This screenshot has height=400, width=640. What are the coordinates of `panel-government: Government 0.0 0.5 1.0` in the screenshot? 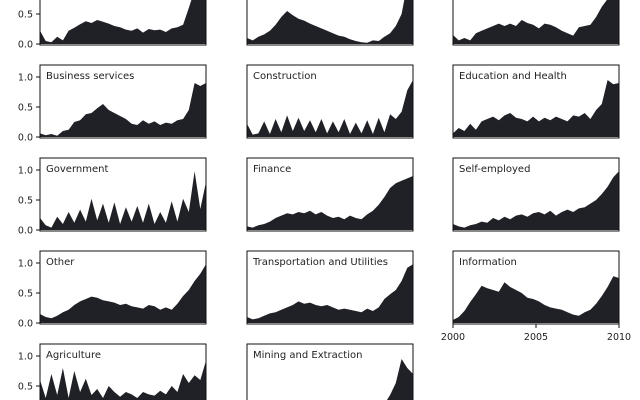 It's located at (112, 197).